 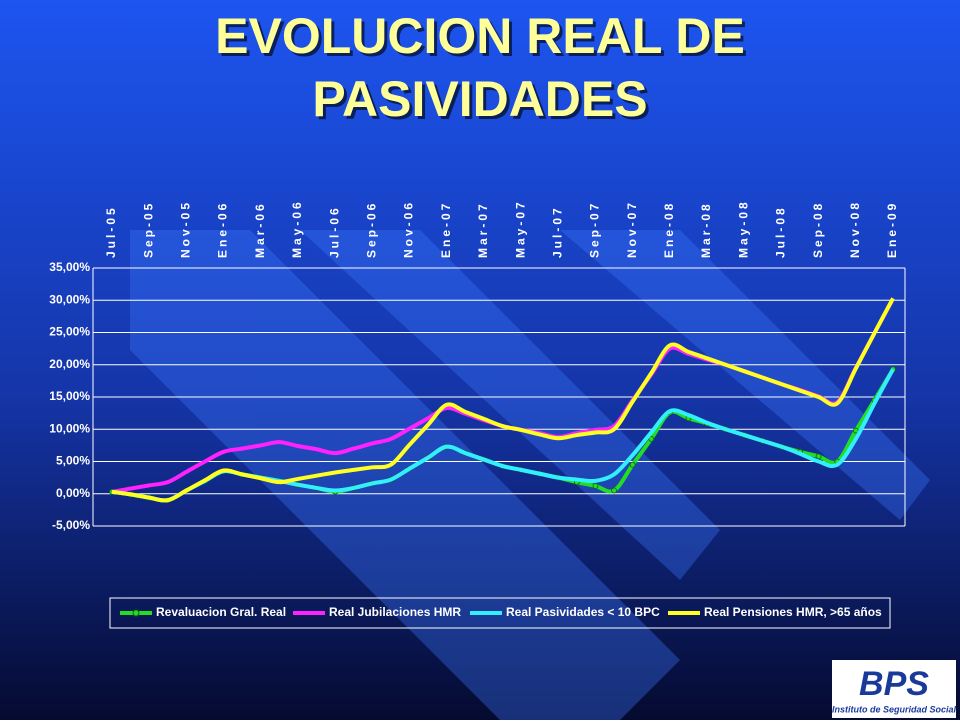 I want to click on x-tick-label: Sep-07, so click(x=595, y=229).